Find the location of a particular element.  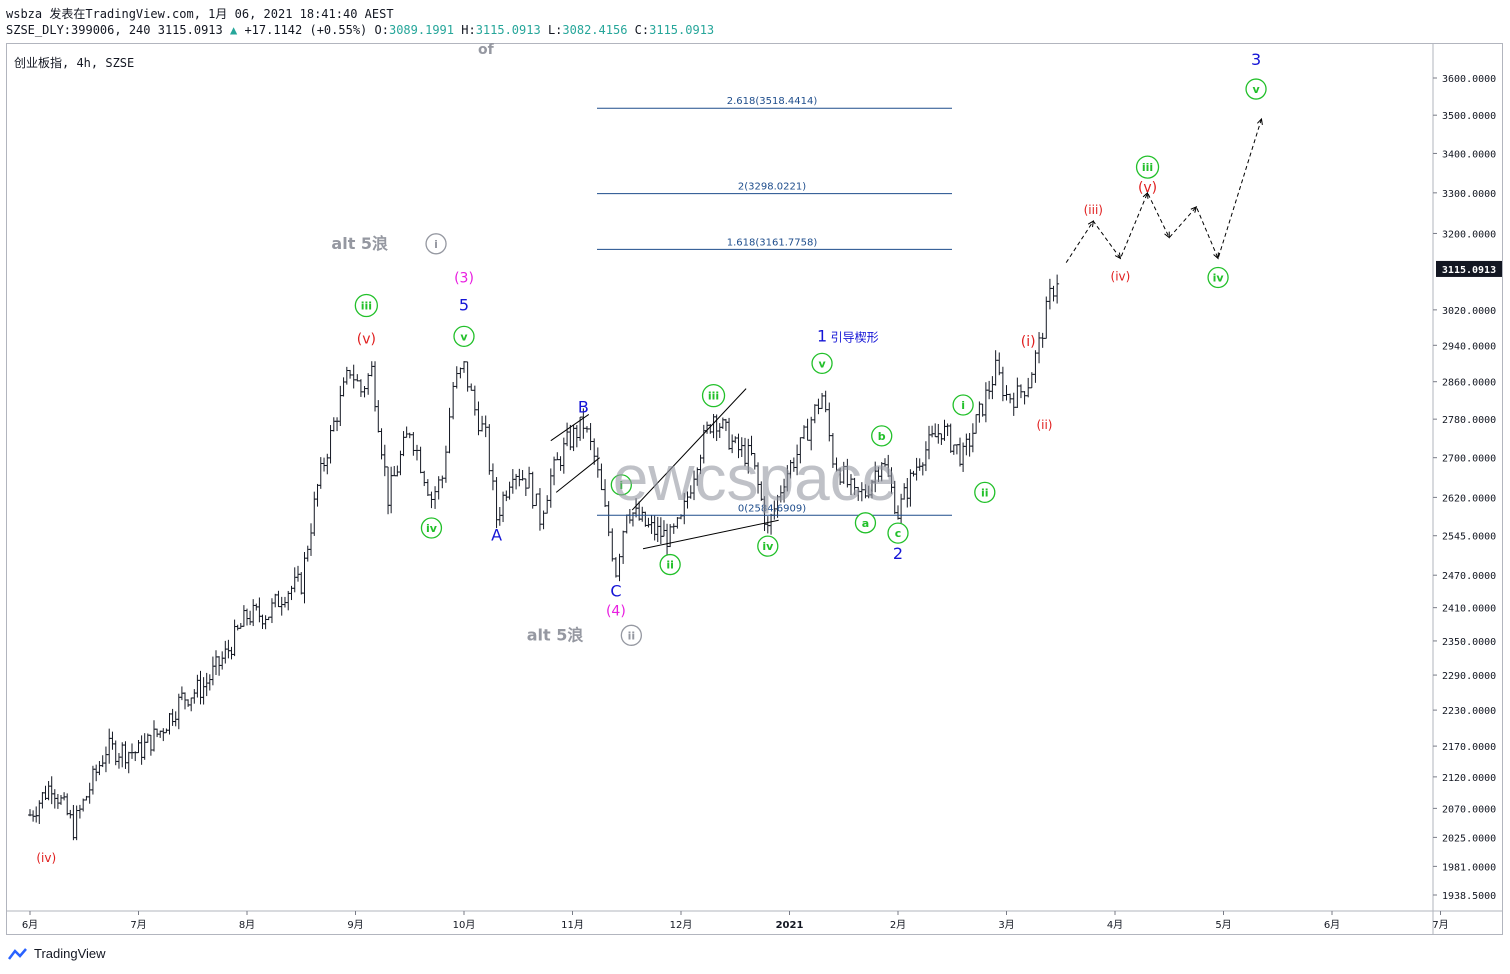

price-tick-label: 3020.0000 is located at coordinates (1469, 311).